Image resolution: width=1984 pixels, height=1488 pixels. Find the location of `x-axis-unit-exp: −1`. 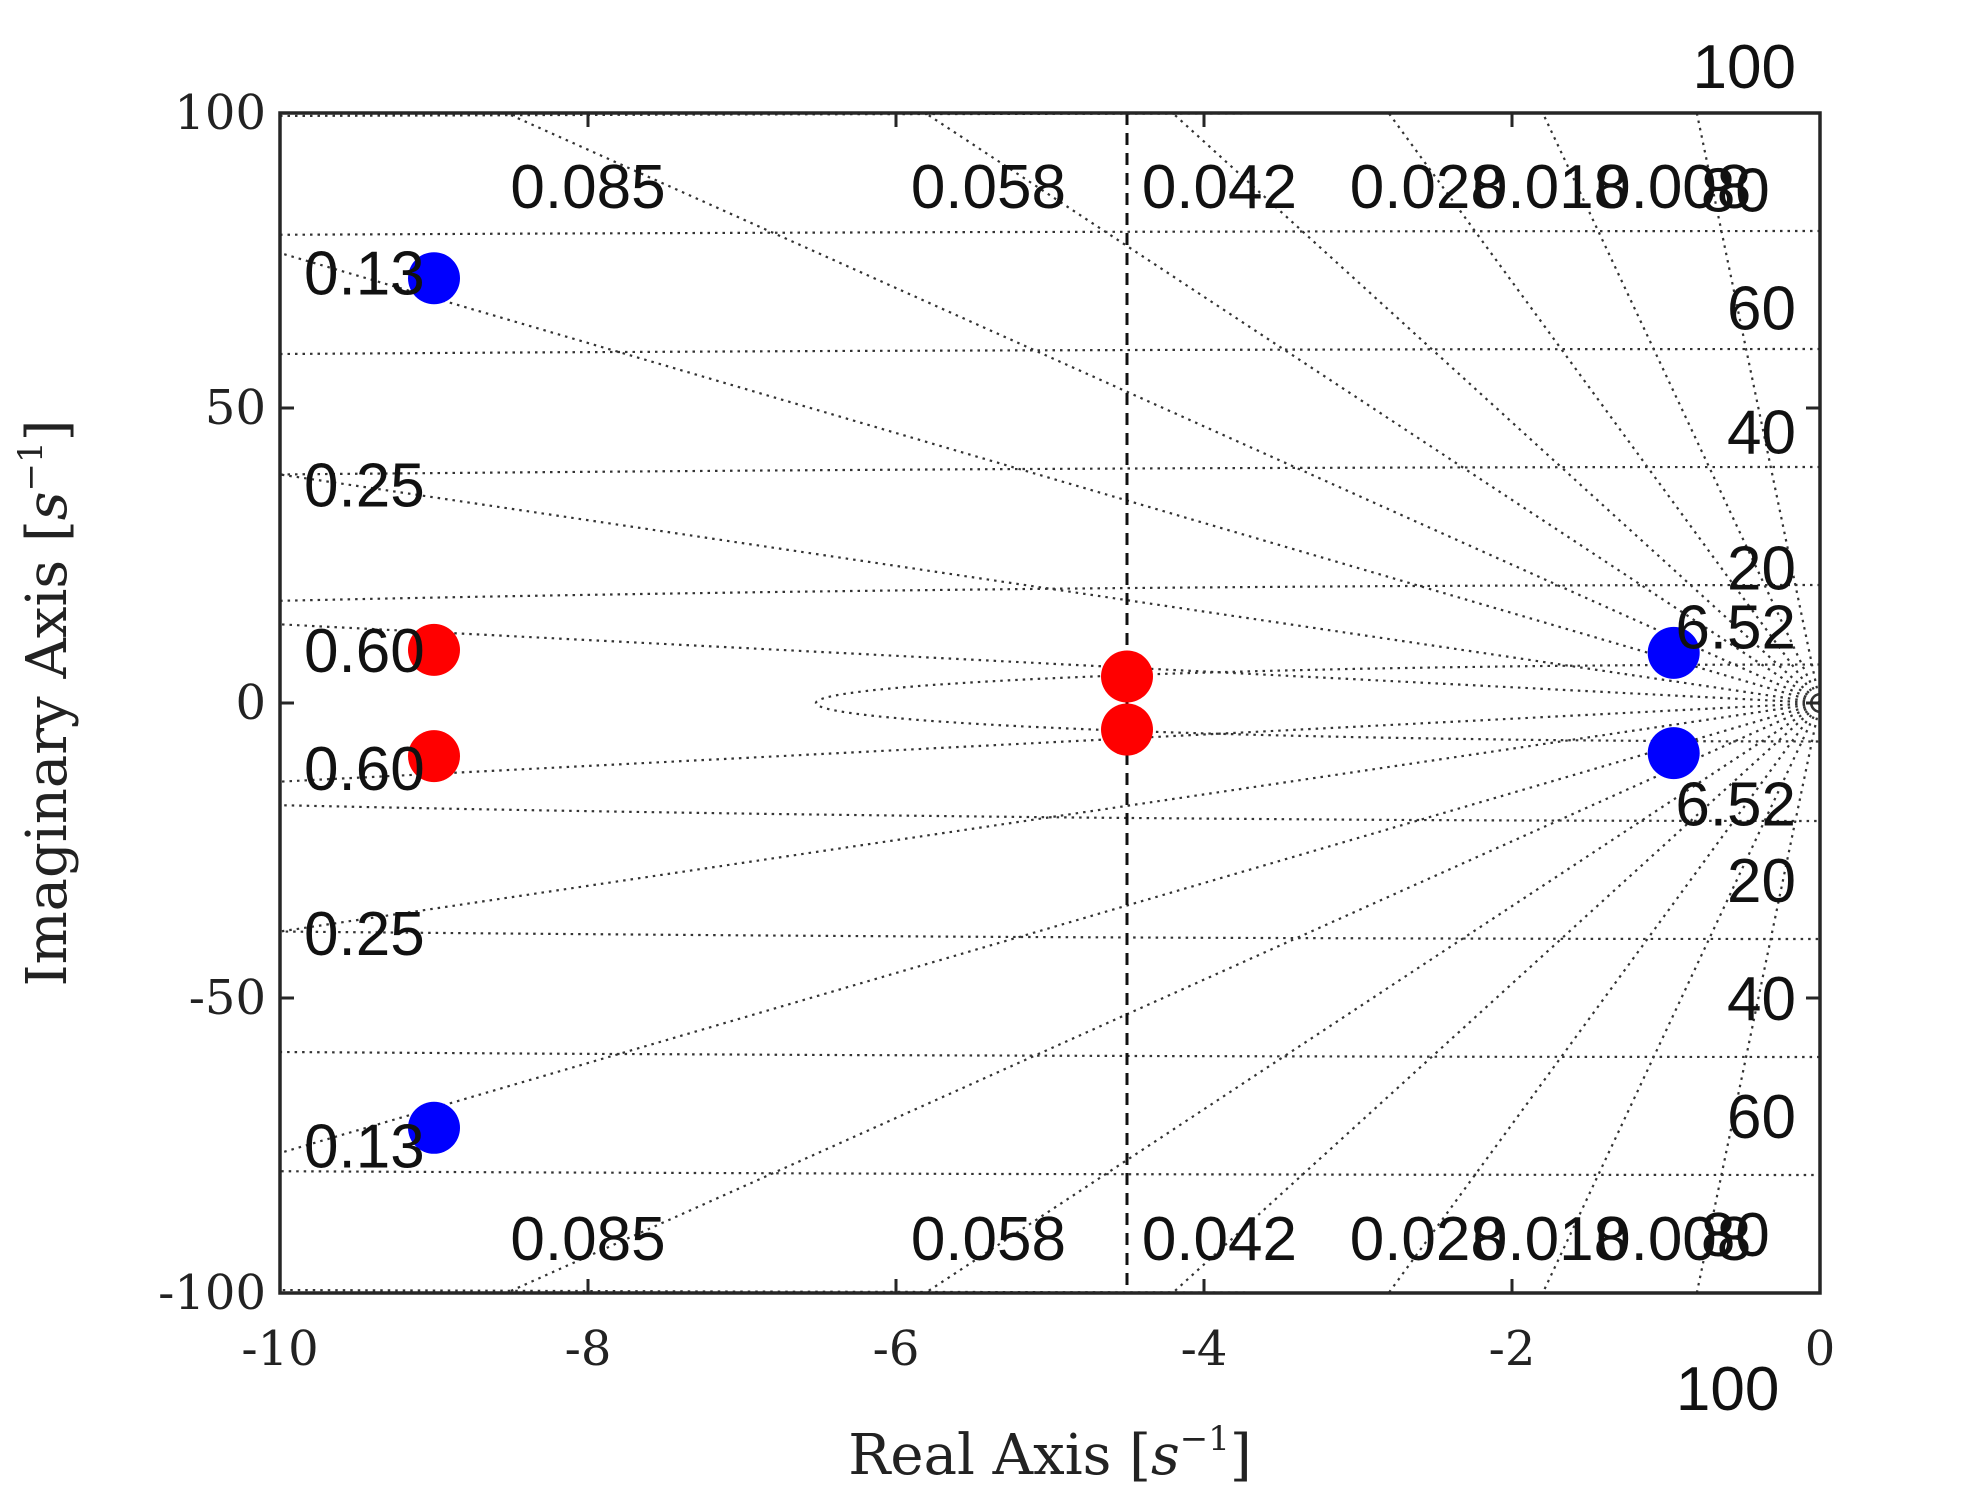

x-axis-unit-exp: −1 is located at coordinates (1205, 1439).